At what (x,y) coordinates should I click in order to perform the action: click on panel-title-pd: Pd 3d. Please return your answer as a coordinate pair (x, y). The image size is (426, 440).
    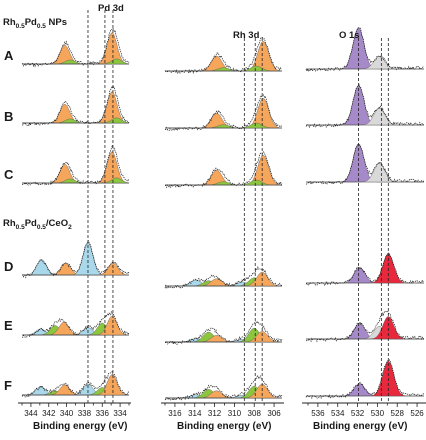
    Looking at the image, I should click on (111, 8).